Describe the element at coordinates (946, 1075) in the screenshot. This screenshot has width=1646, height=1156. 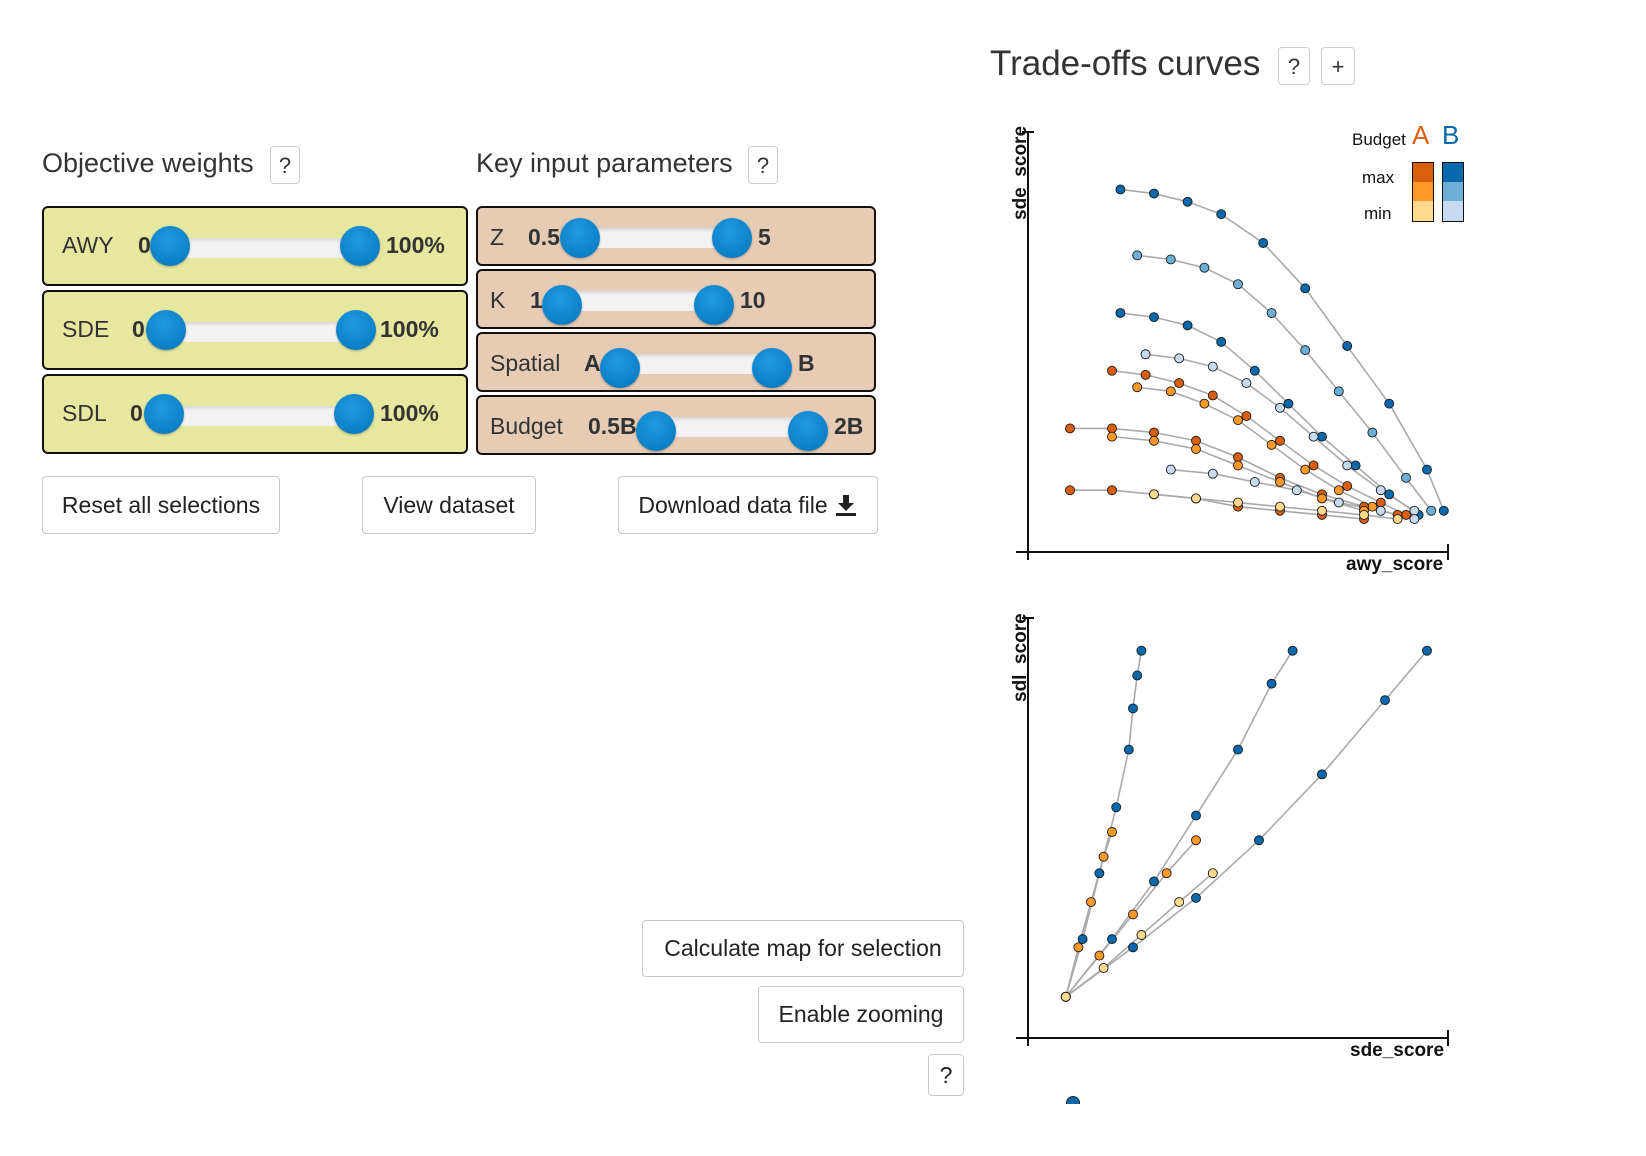
I see `bottom-help-button: ?` at that location.